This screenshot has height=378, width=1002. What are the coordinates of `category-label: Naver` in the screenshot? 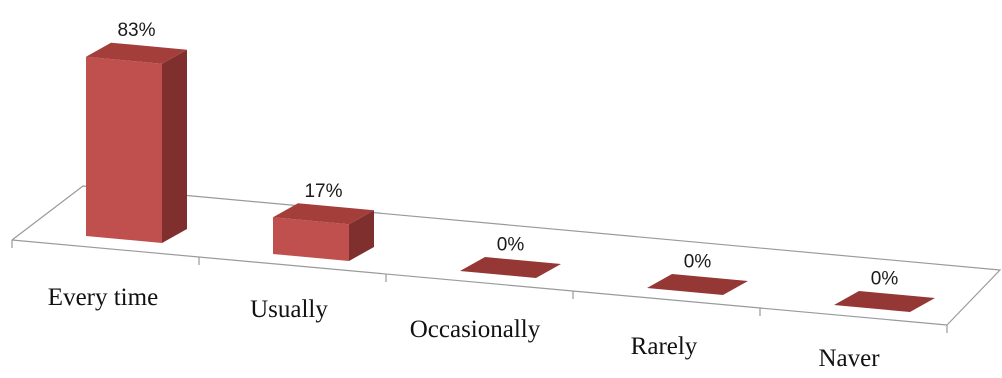 It's located at (849, 358).